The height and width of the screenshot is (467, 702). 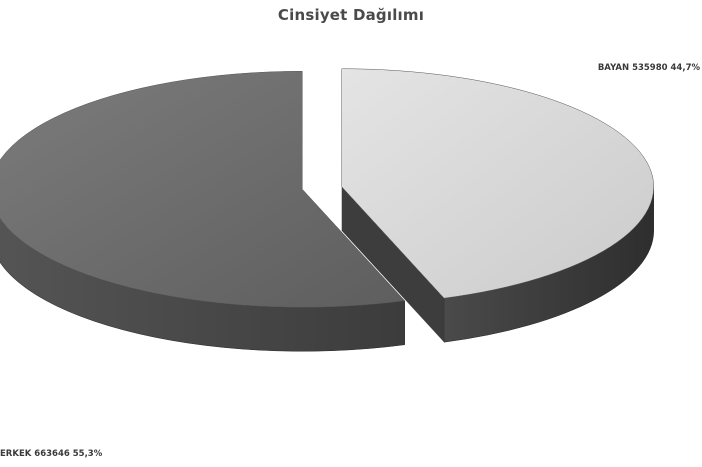 What do you see at coordinates (351, 15) in the screenshot?
I see `chart-title: Cinsiyet Dağılımı` at bounding box center [351, 15].